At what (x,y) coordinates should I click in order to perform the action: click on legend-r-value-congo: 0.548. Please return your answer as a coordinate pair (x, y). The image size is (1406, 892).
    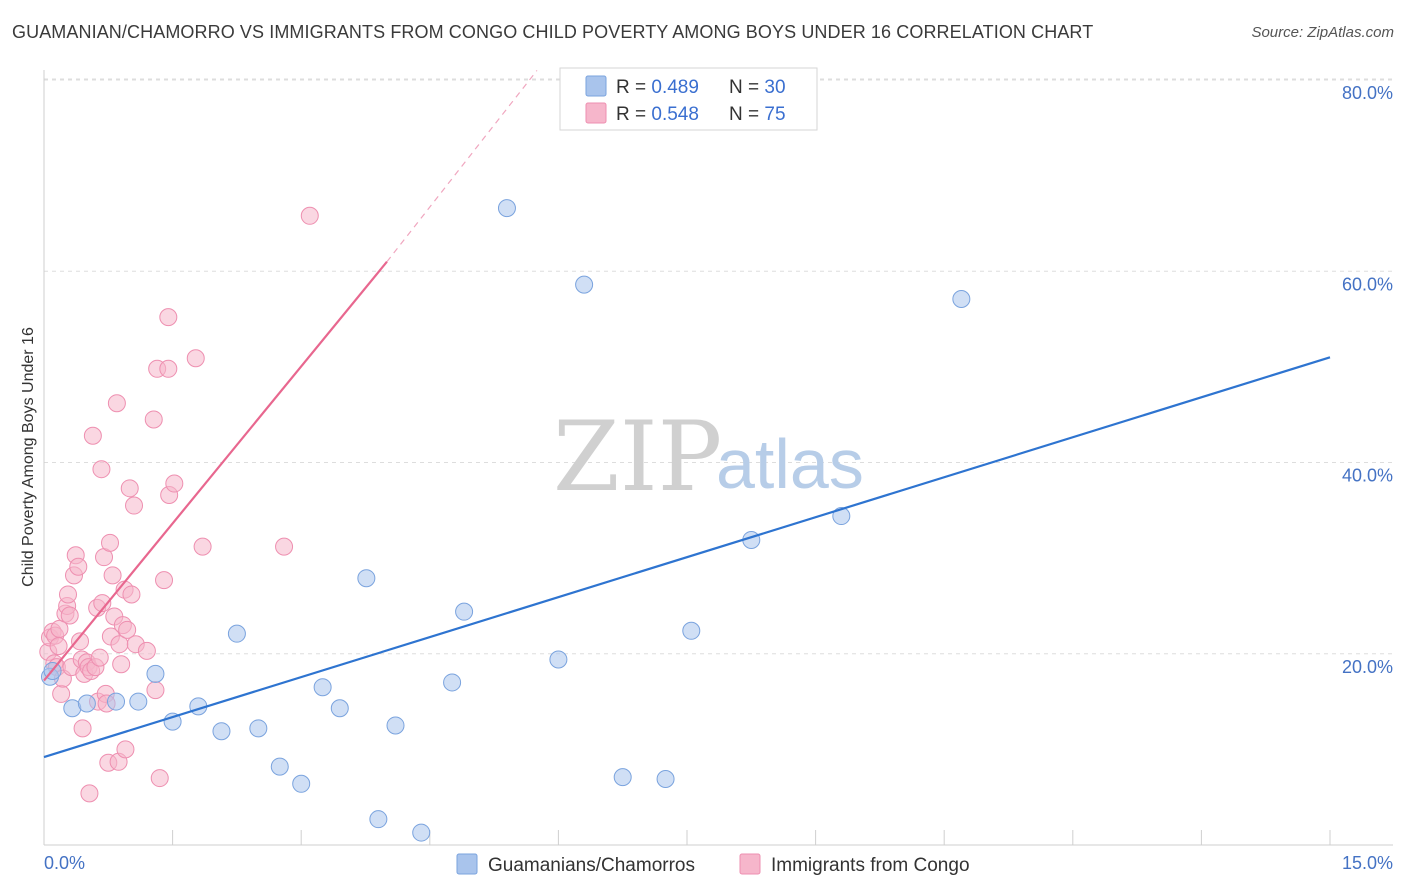
    Looking at the image, I should click on (675, 114).